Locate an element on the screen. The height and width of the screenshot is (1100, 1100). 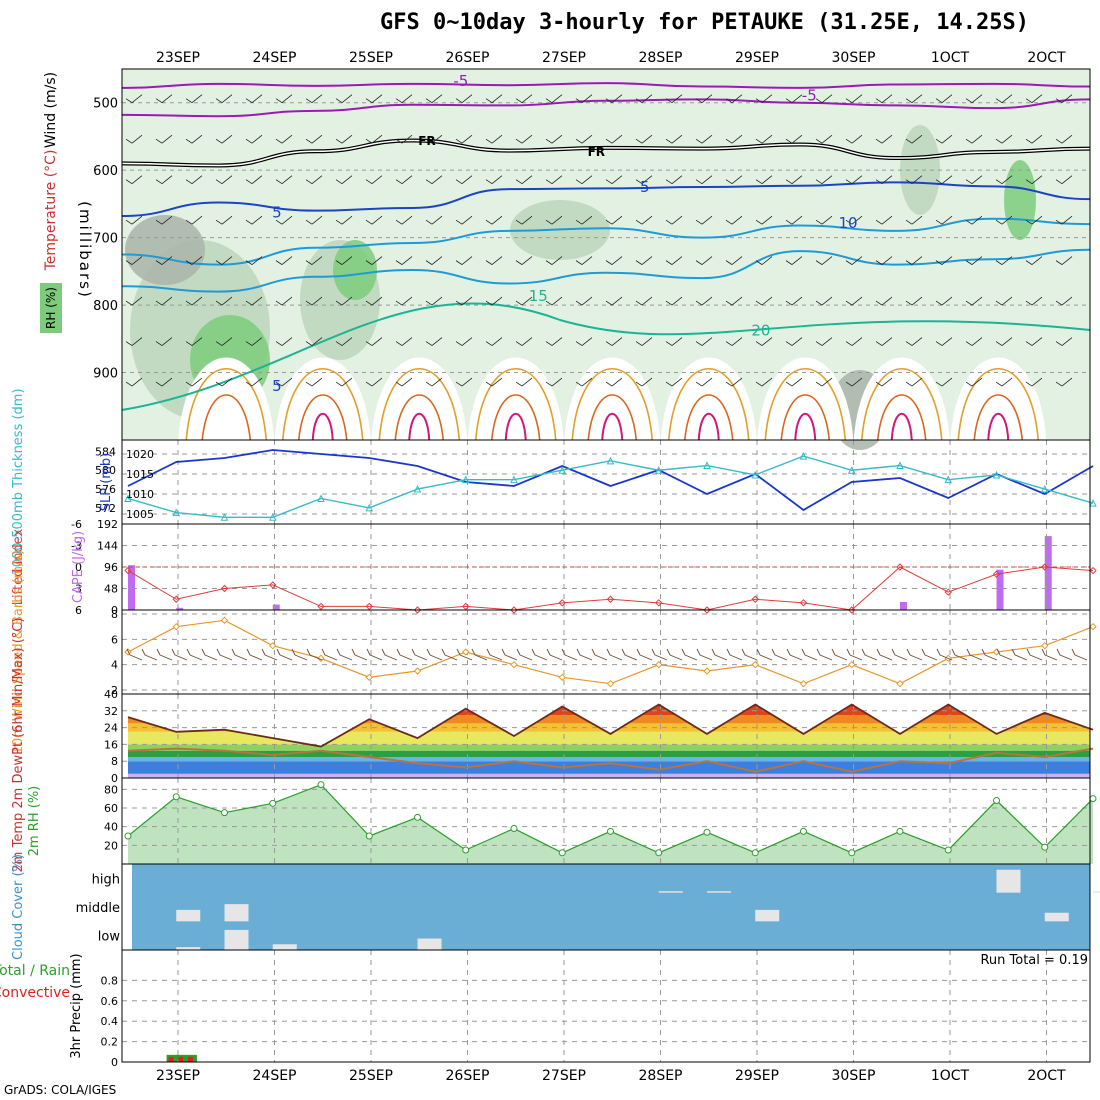
x-tick-label-bottom: 2OCT is located at coordinates (1046, 1076).